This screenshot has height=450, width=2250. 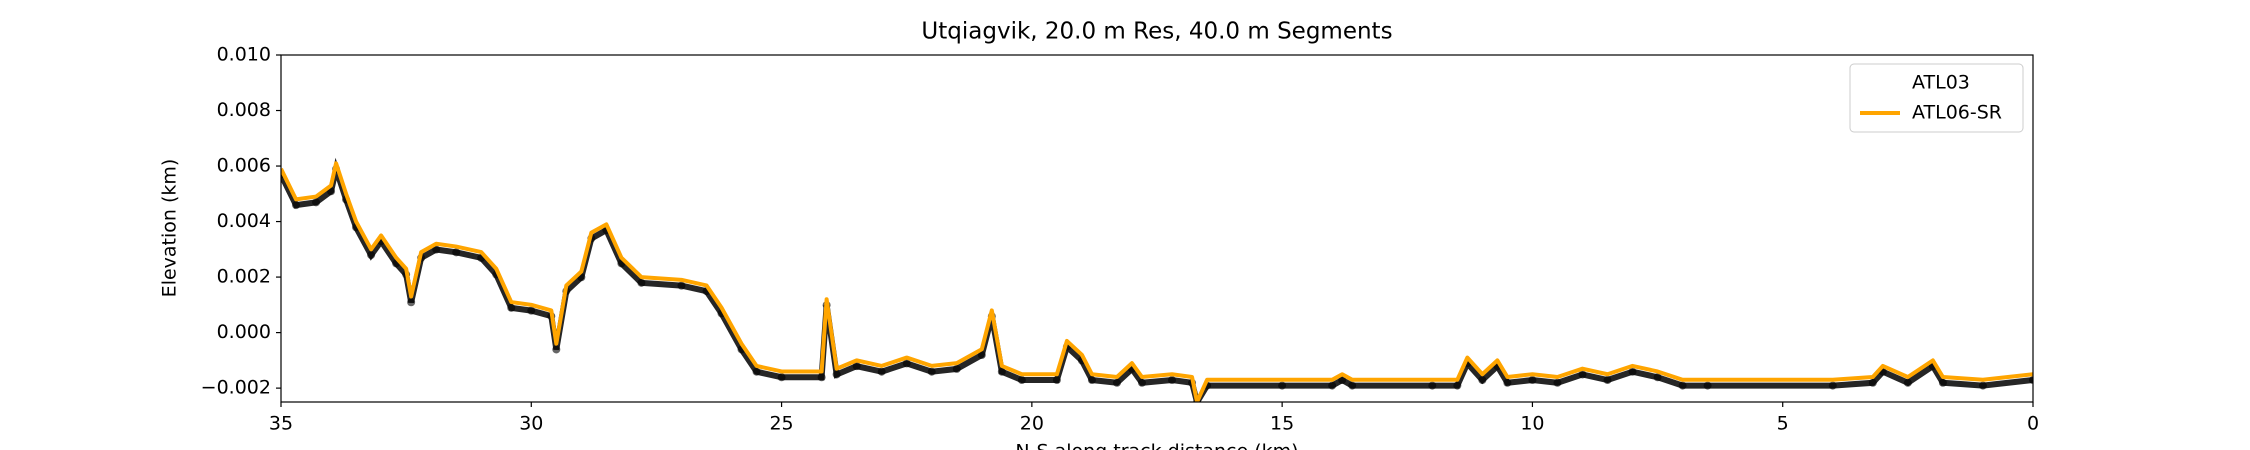 I want to click on legend-label: ATL03, so click(x=1941, y=83).